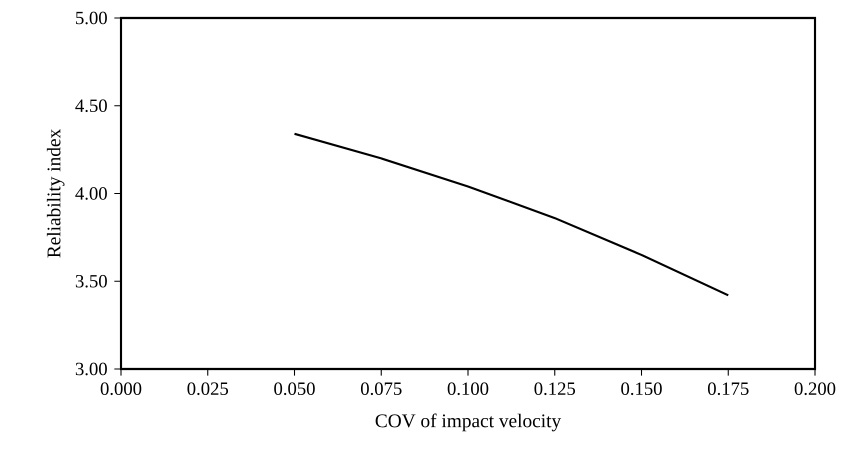  What do you see at coordinates (55, 193) in the screenshot?
I see `y-axis-title: Reliability index` at bounding box center [55, 193].